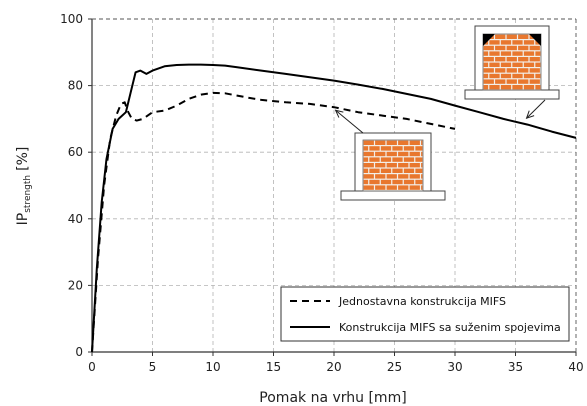  I want to click on brick-wall-frame-corner-joints-icon, so click(512, 62).